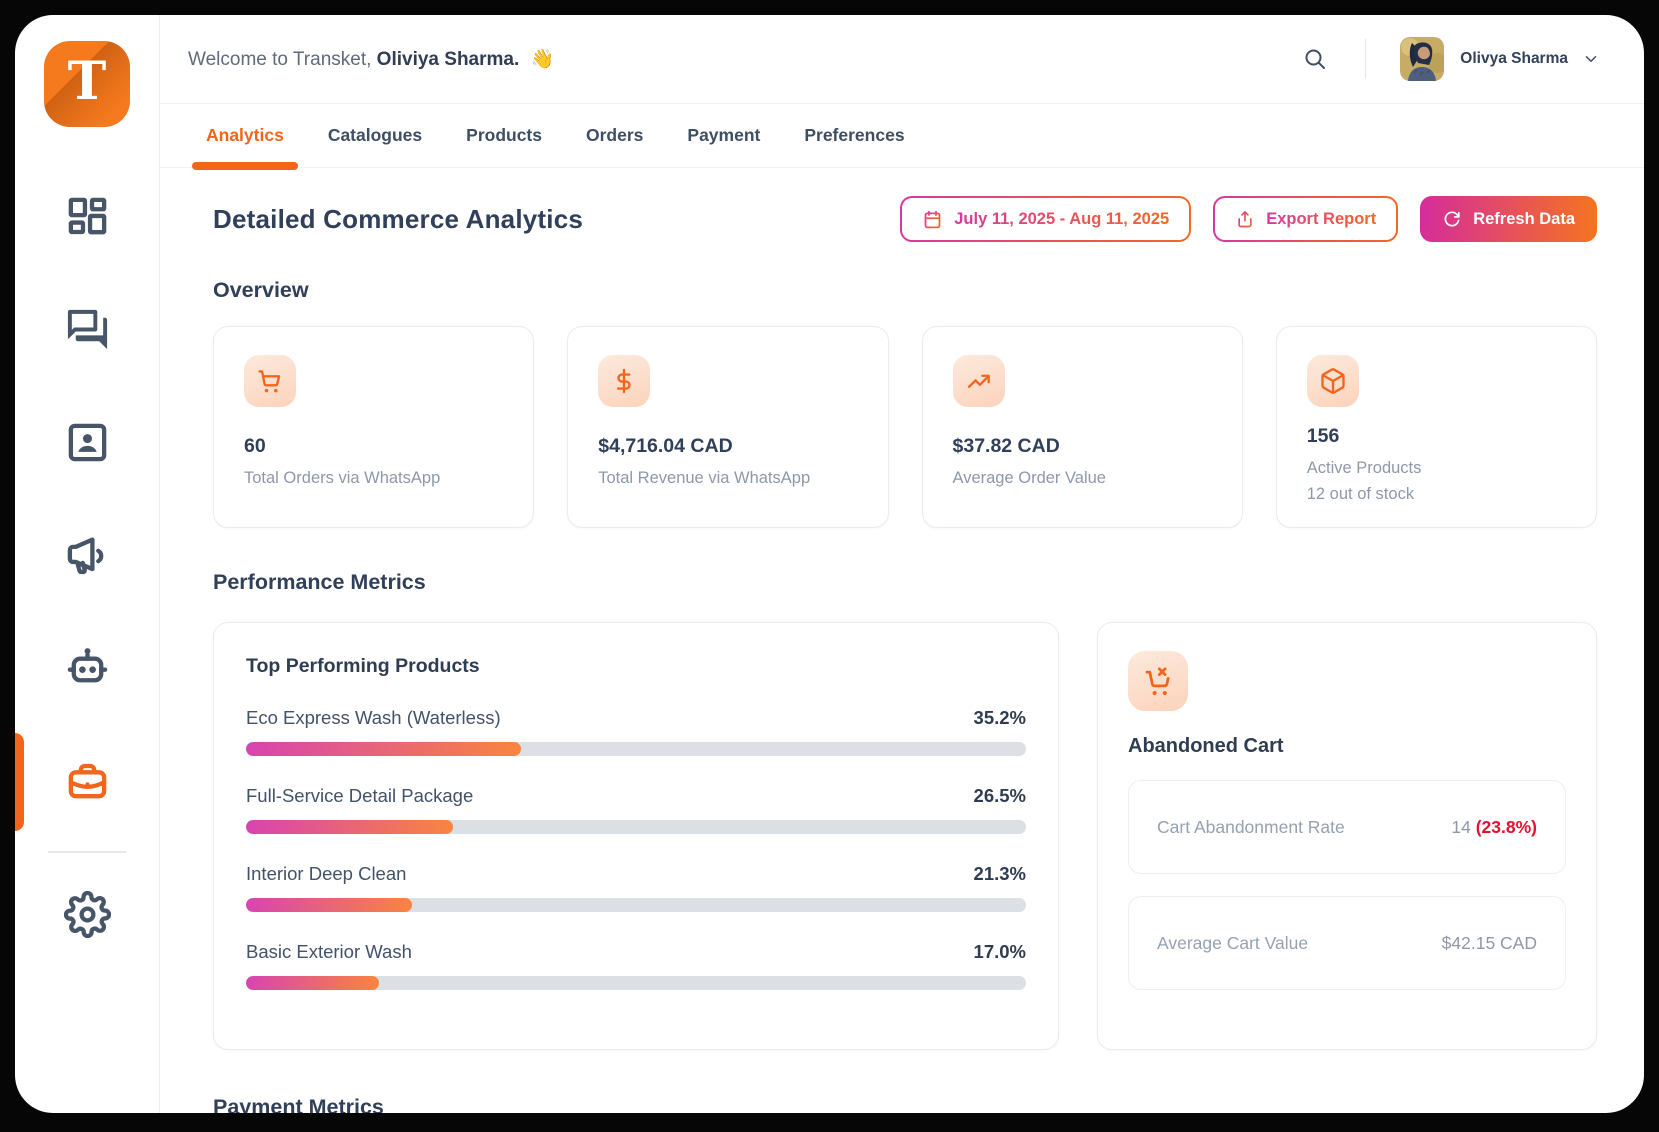  Describe the element at coordinates (1315, 59) in the screenshot. I see `search-icon` at that location.